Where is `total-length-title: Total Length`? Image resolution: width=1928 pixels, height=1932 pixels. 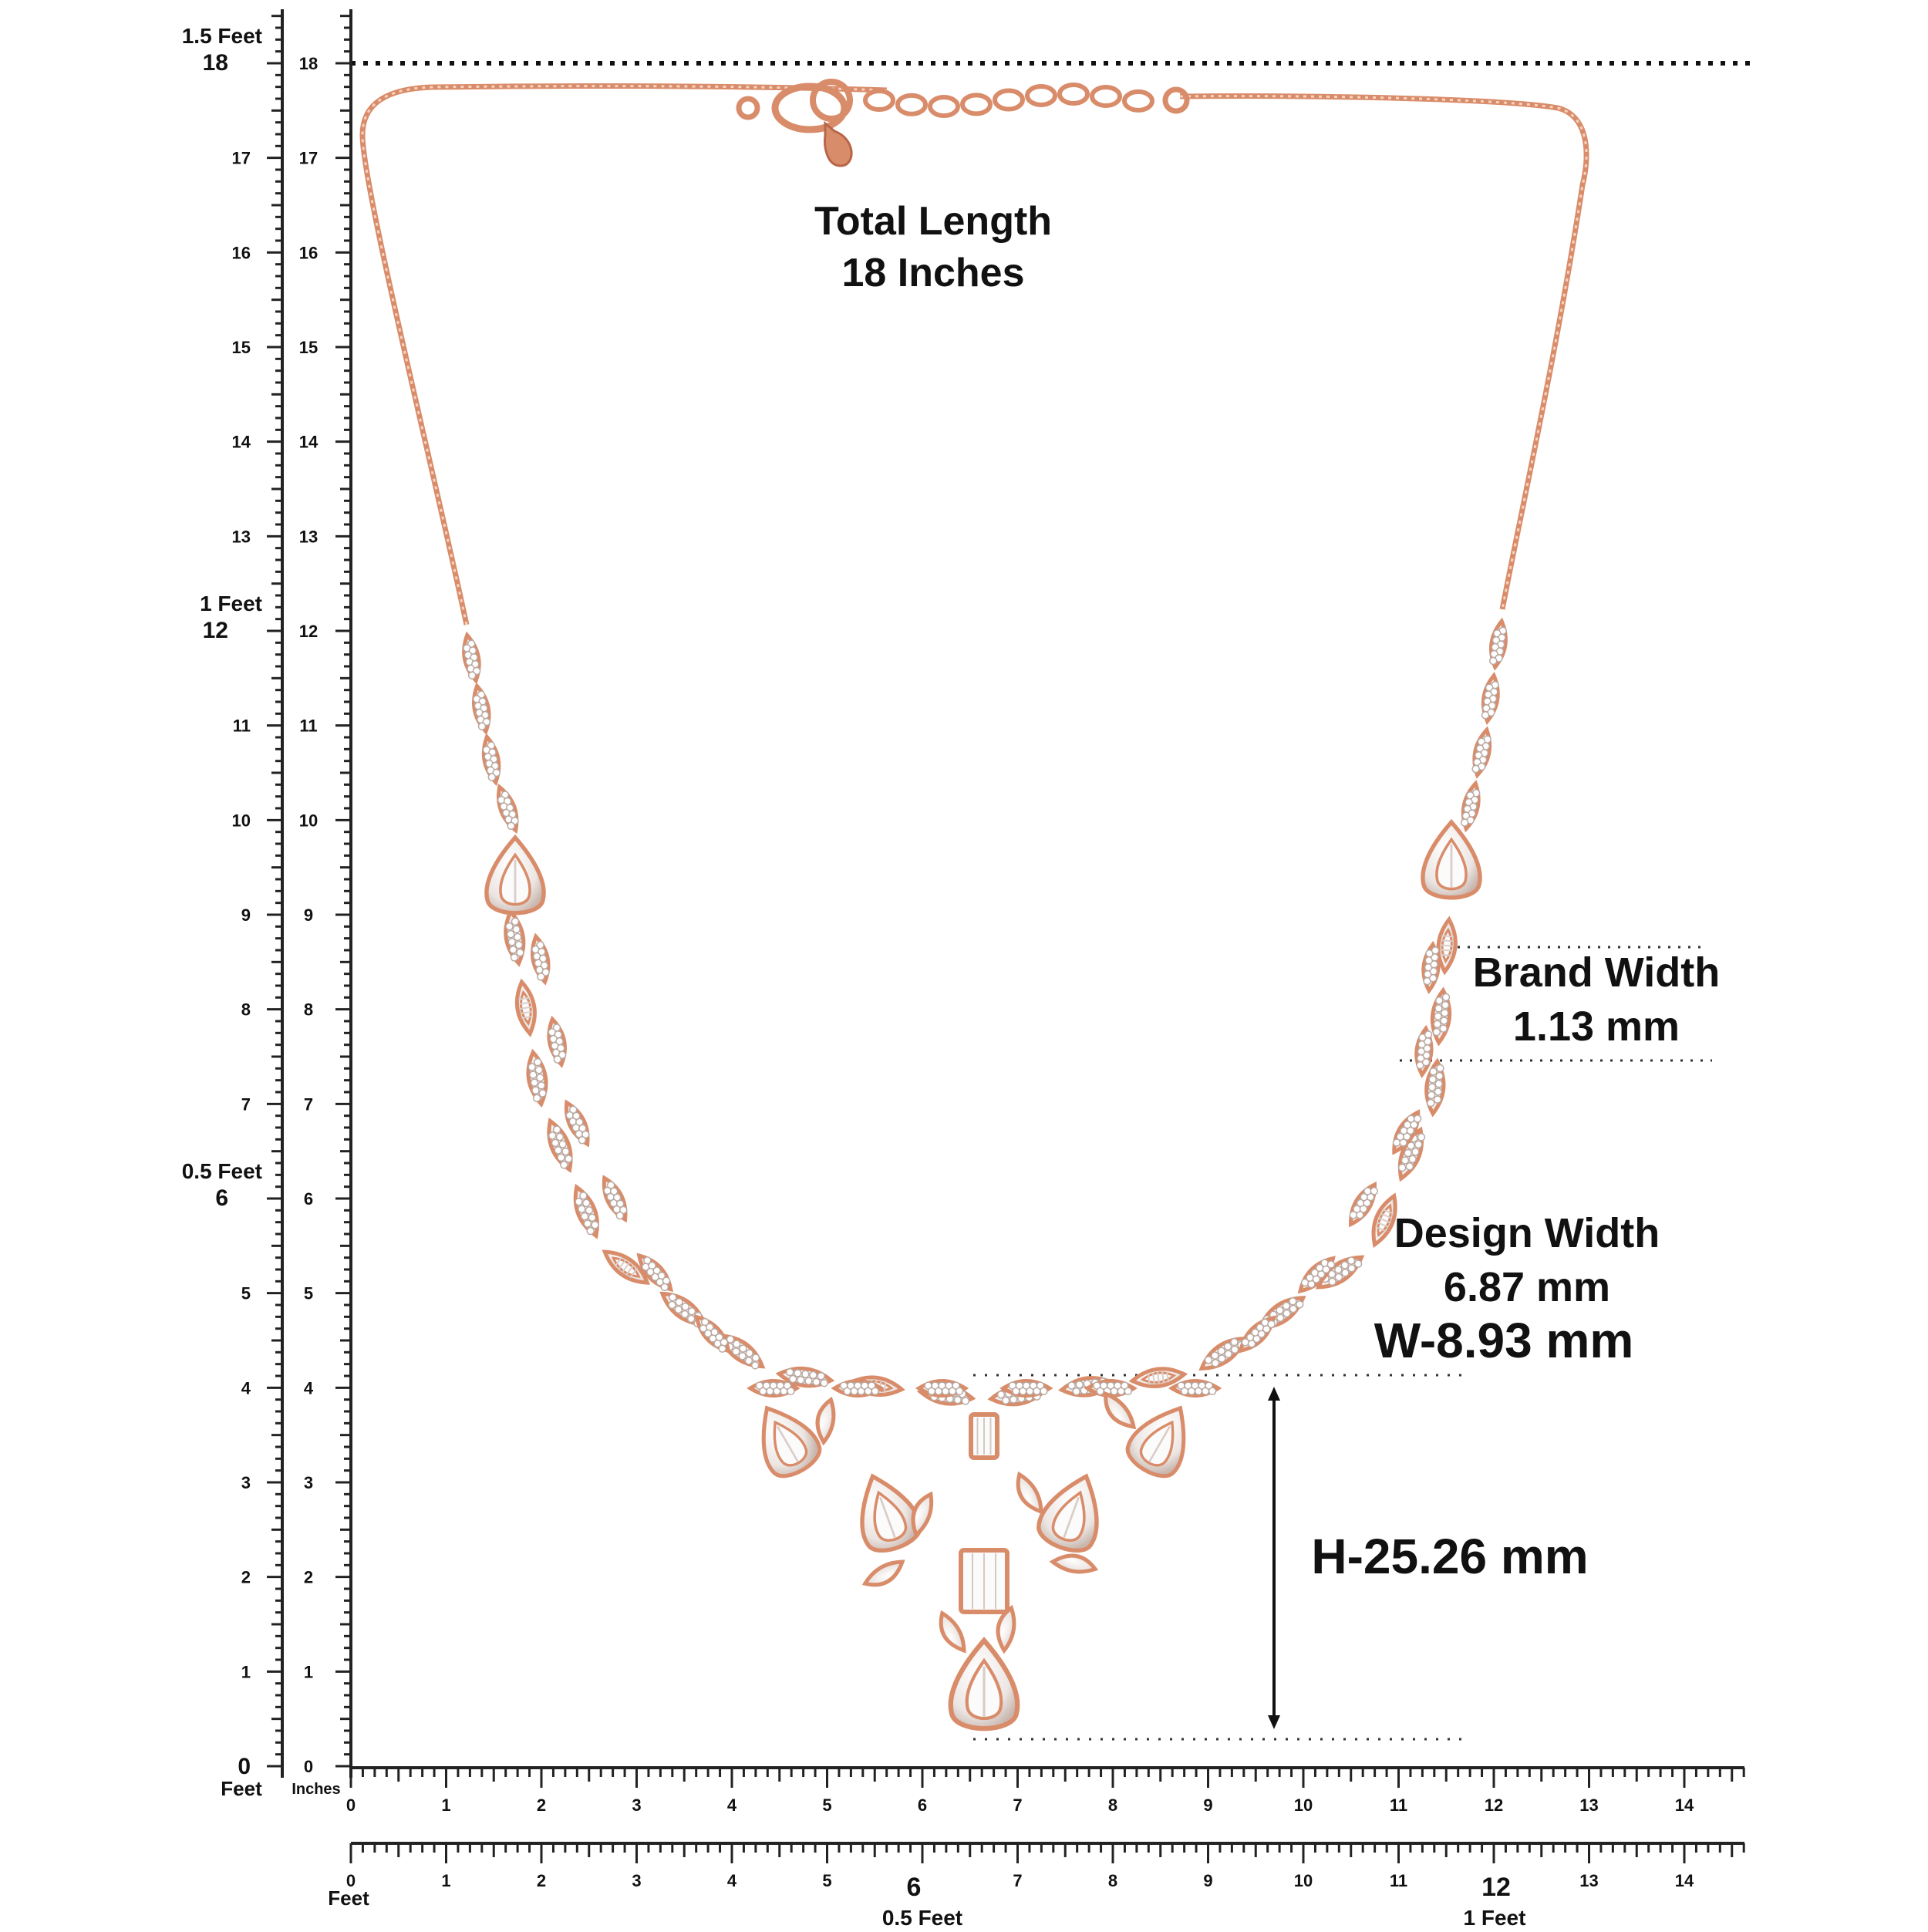 total-length-title: Total Length is located at coordinates (933, 221).